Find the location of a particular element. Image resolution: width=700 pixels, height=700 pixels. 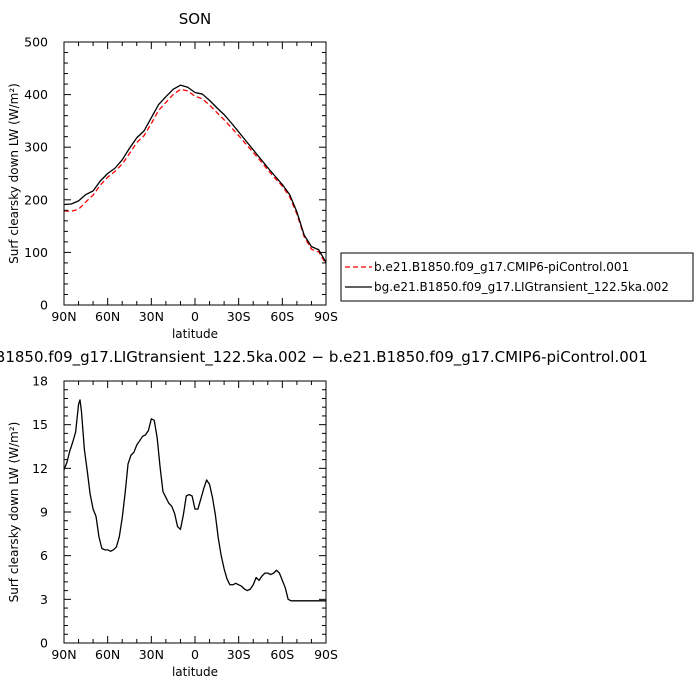

bottom-plot-frame is located at coordinates (195, 512).